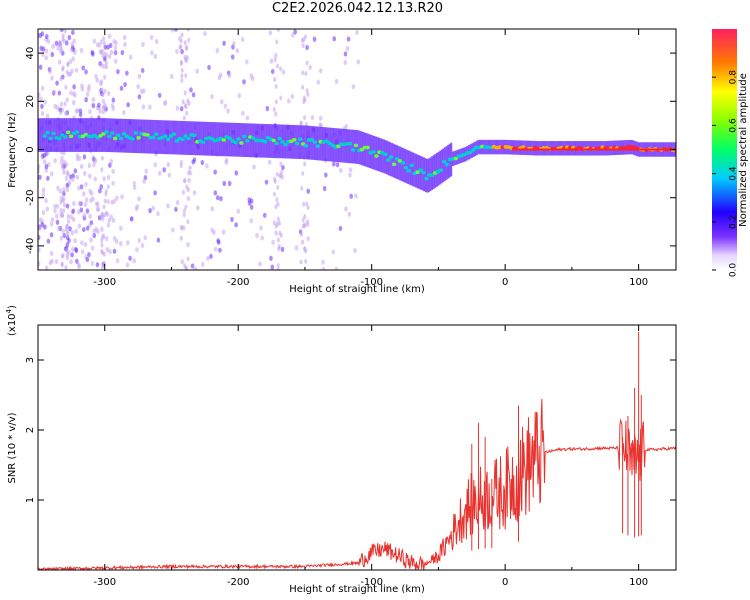 This screenshot has width=750, height=600. What do you see at coordinates (357, 8) in the screenshot?
I see `figure-title: C2E2.2026.042.12.13.R20` at bounding box center [357, 8].